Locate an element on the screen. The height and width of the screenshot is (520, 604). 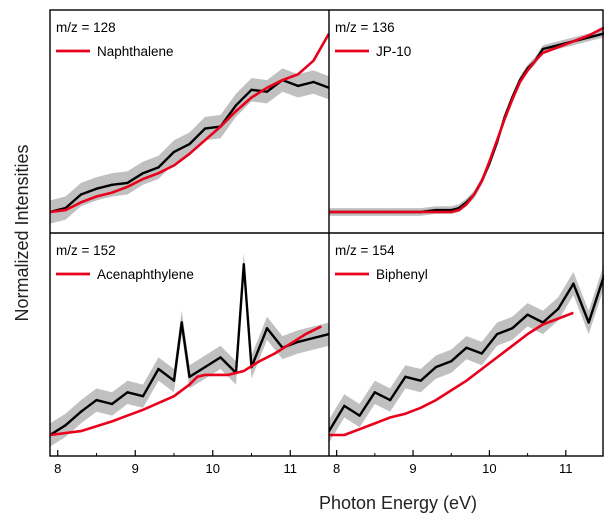
mz-label: m/z = 152 is located at coordinates (86, 250).